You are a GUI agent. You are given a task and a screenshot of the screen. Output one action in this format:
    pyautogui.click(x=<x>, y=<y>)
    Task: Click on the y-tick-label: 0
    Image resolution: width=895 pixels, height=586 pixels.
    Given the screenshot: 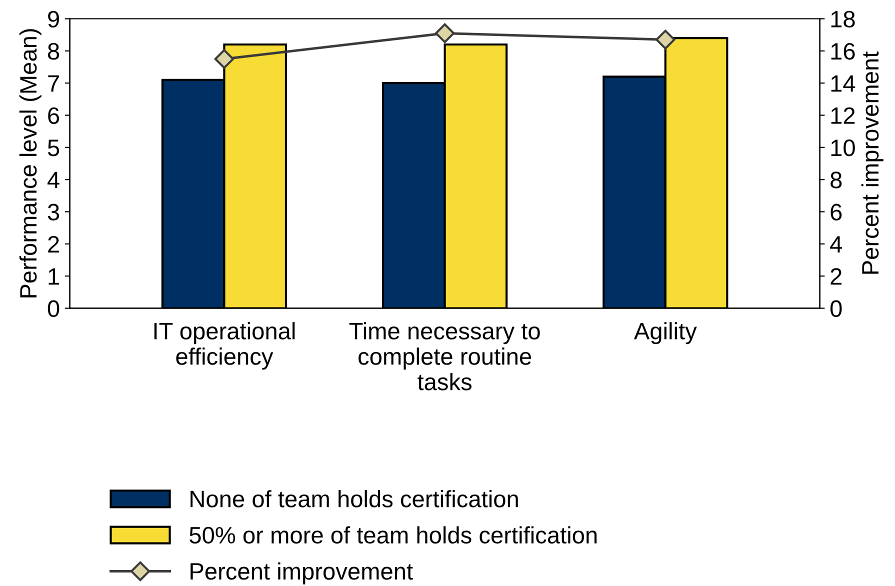 What is the action you would take?
    pyautogui.click(x=54, y=309)
    